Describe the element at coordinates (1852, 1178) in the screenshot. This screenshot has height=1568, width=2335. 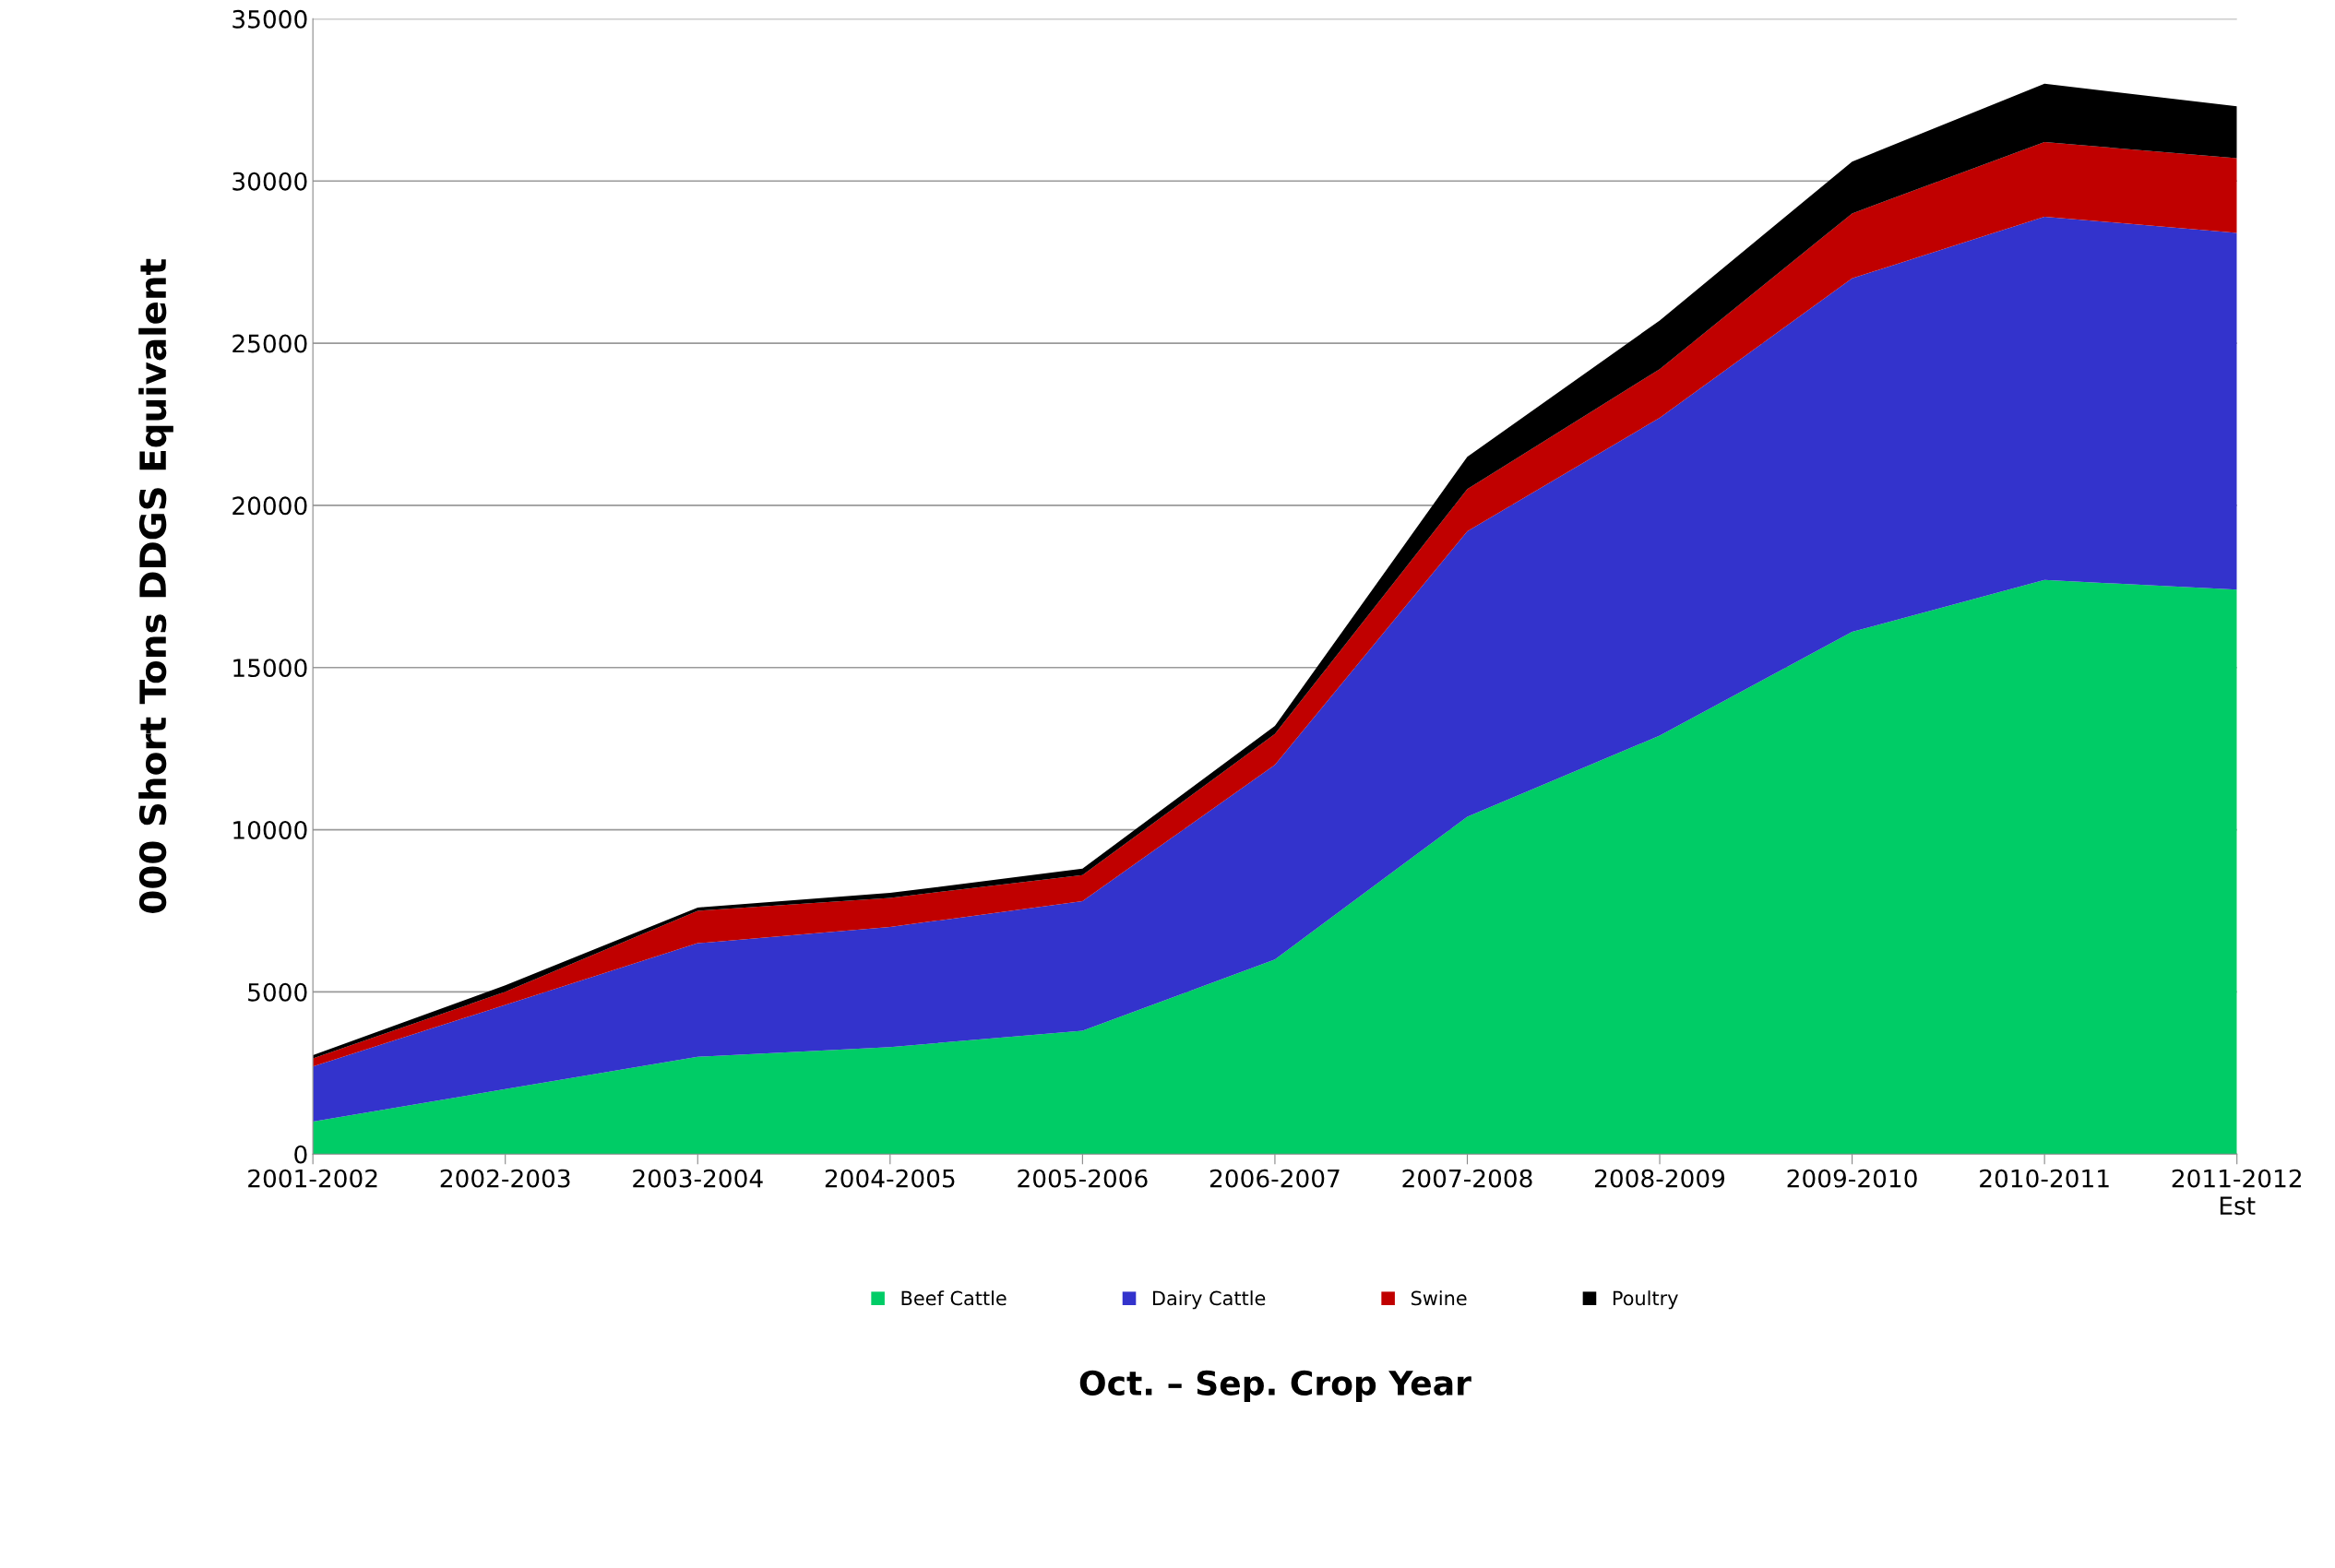
I see `x-tick-label: 2009-2010` at that location.